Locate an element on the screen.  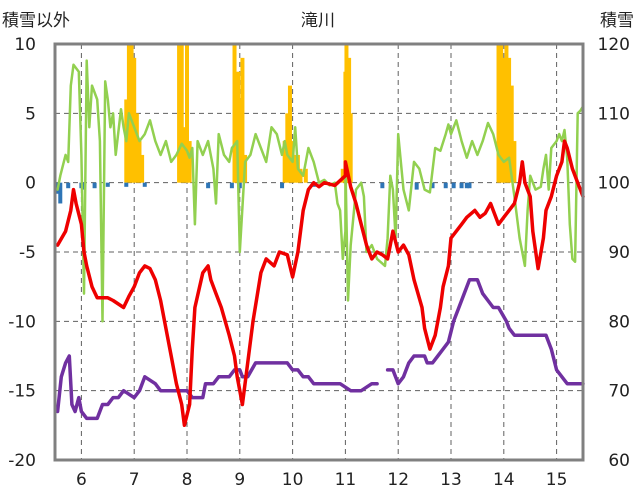
y-left-tick-label: 0 is located at coordinates (30, 184).